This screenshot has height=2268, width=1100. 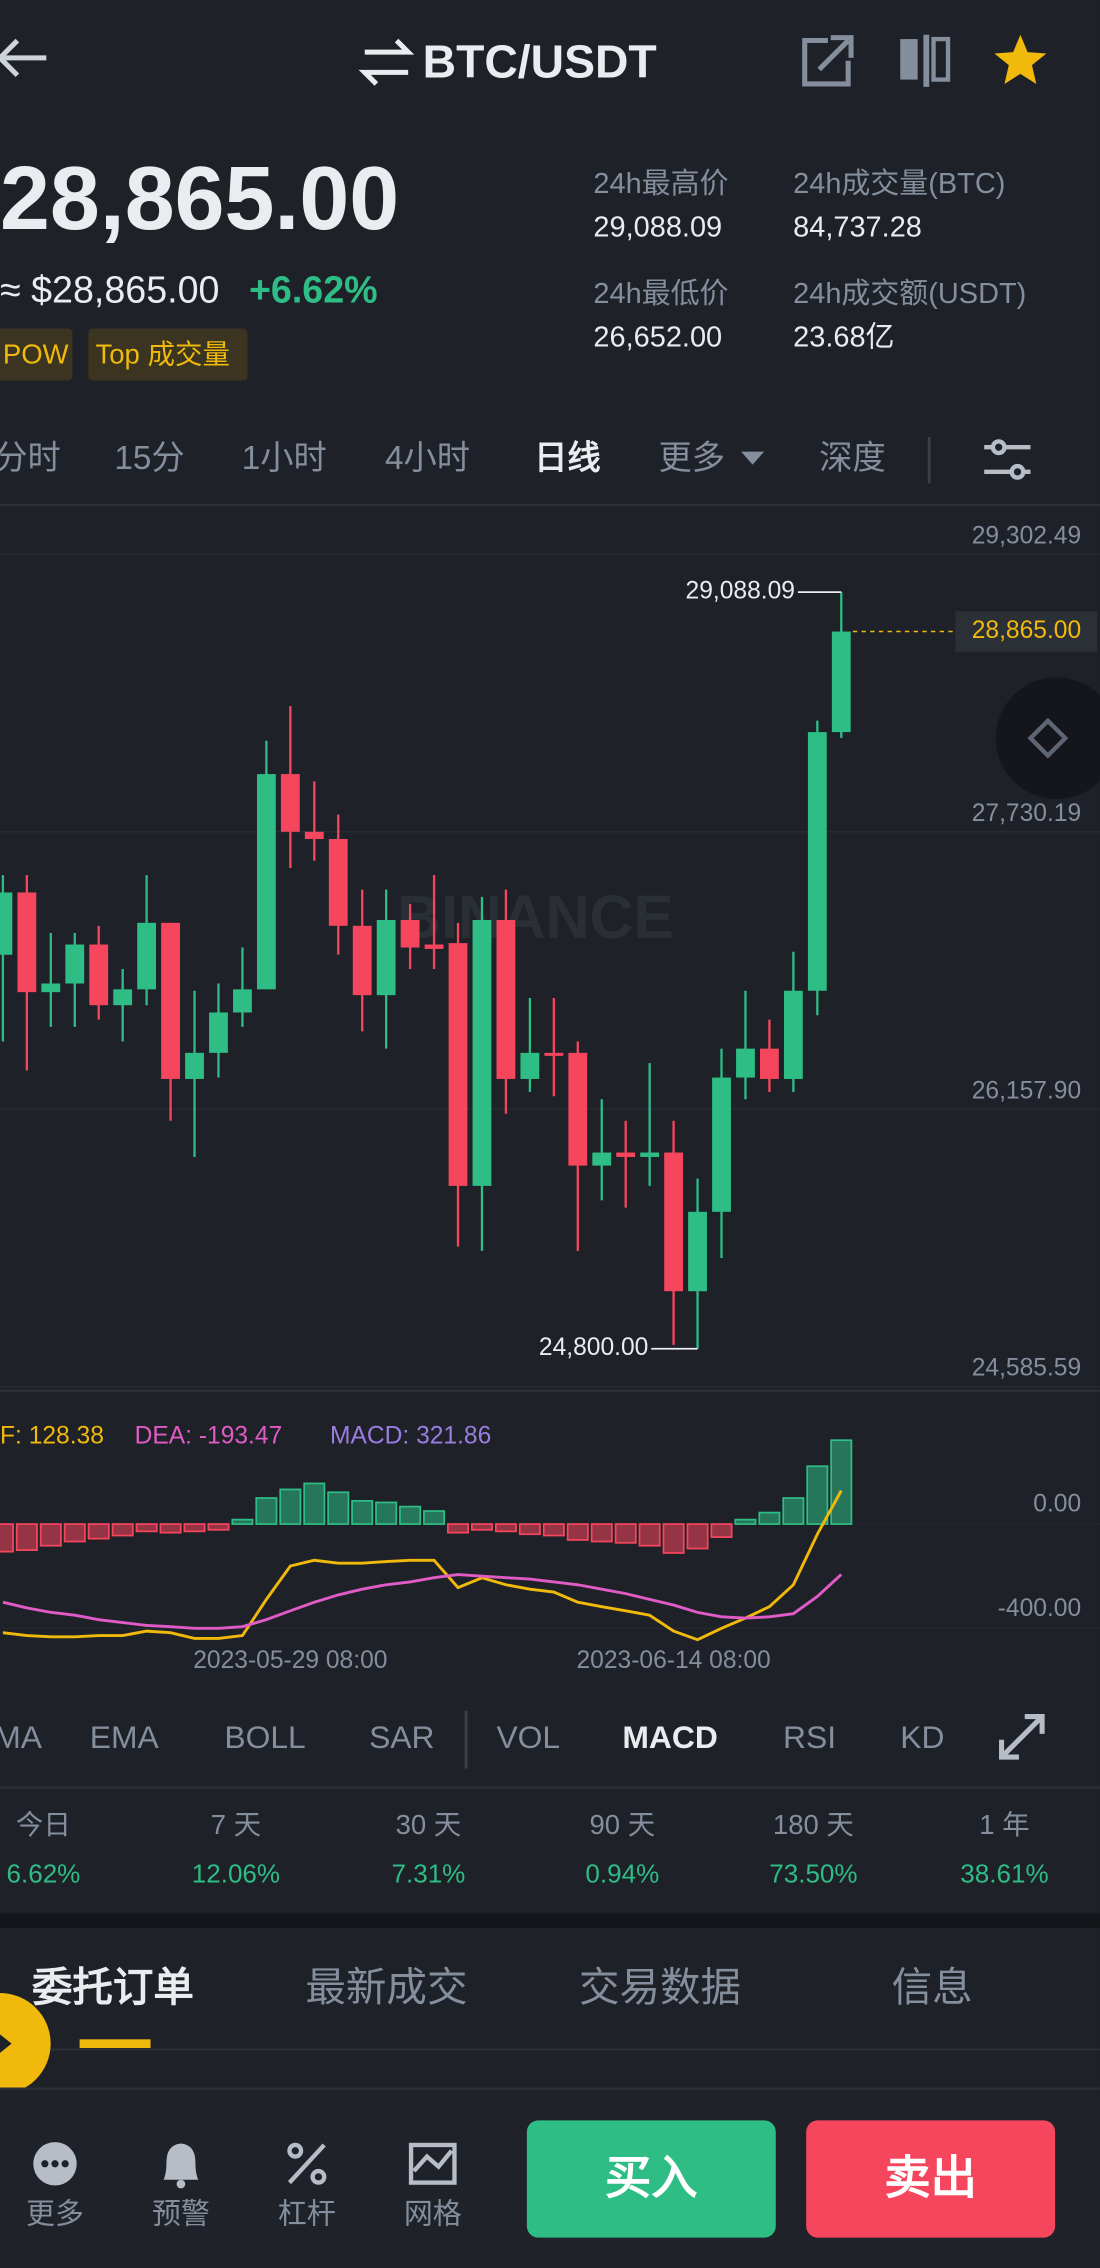 I want to click on y-tick-label: 26,157.90, so click(x=1026, y=1090).